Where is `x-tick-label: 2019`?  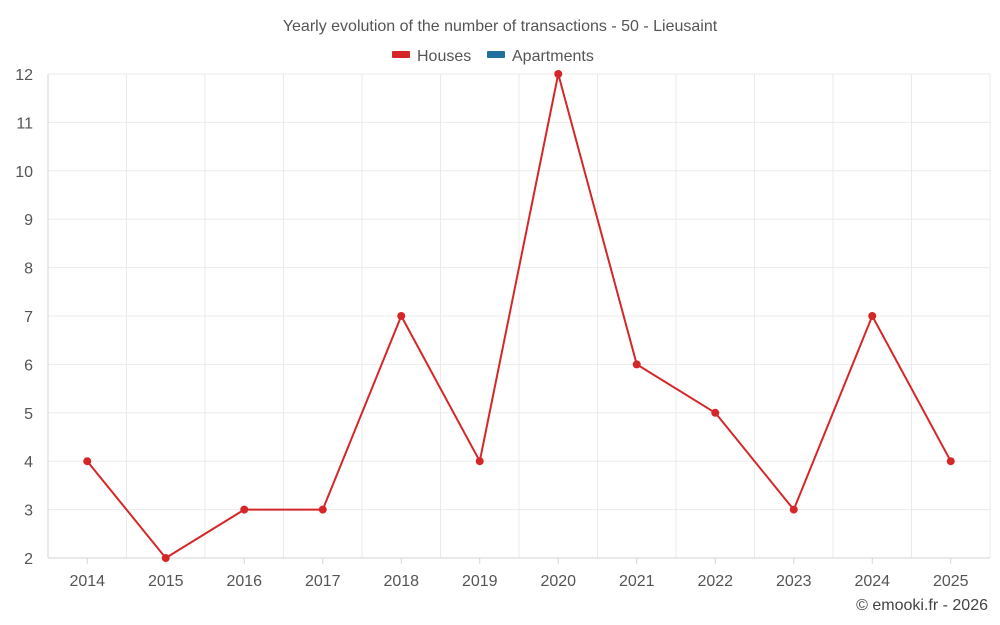 x-tick-label: 2019 is located at coordinates (480, 581).